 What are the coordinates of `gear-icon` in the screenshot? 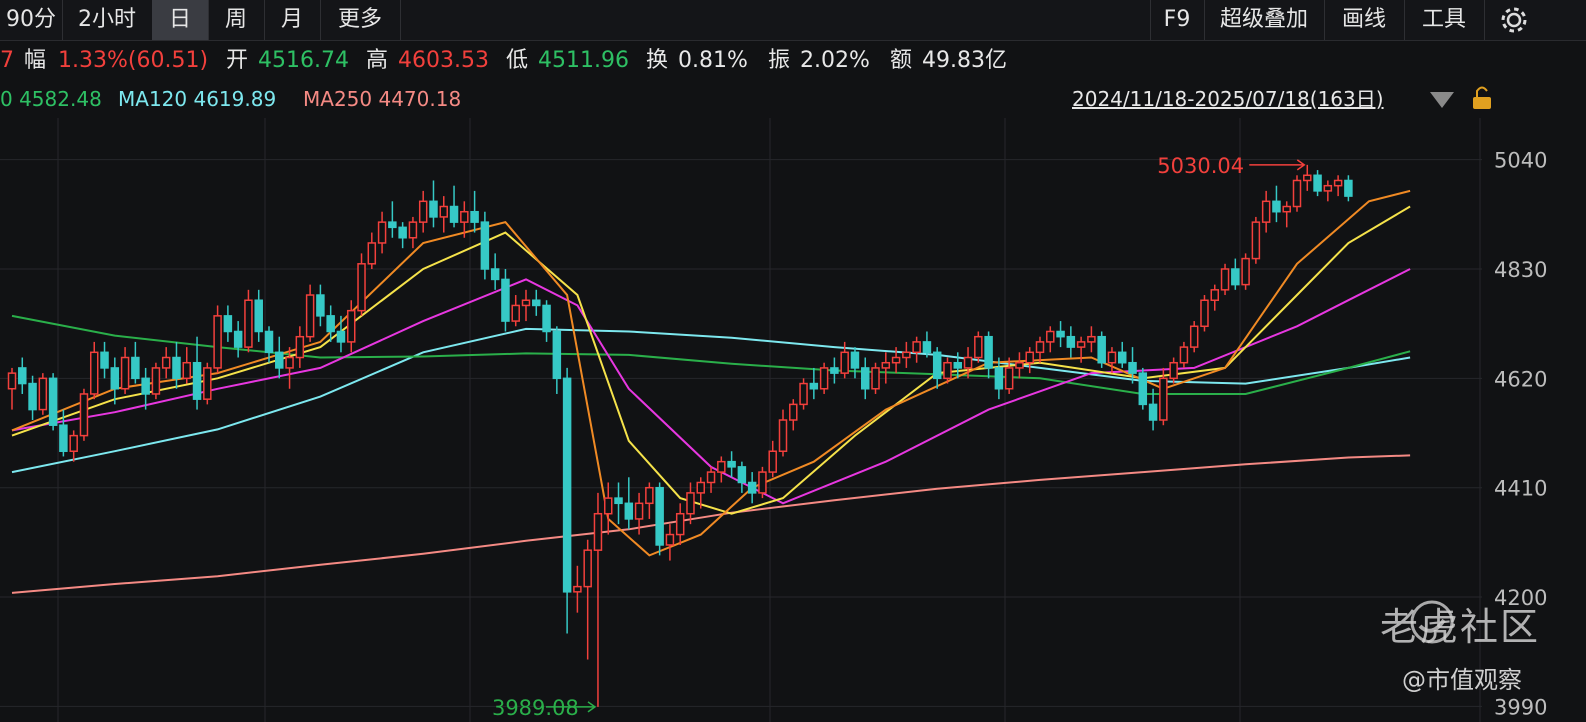 It's located at (1516, 20).